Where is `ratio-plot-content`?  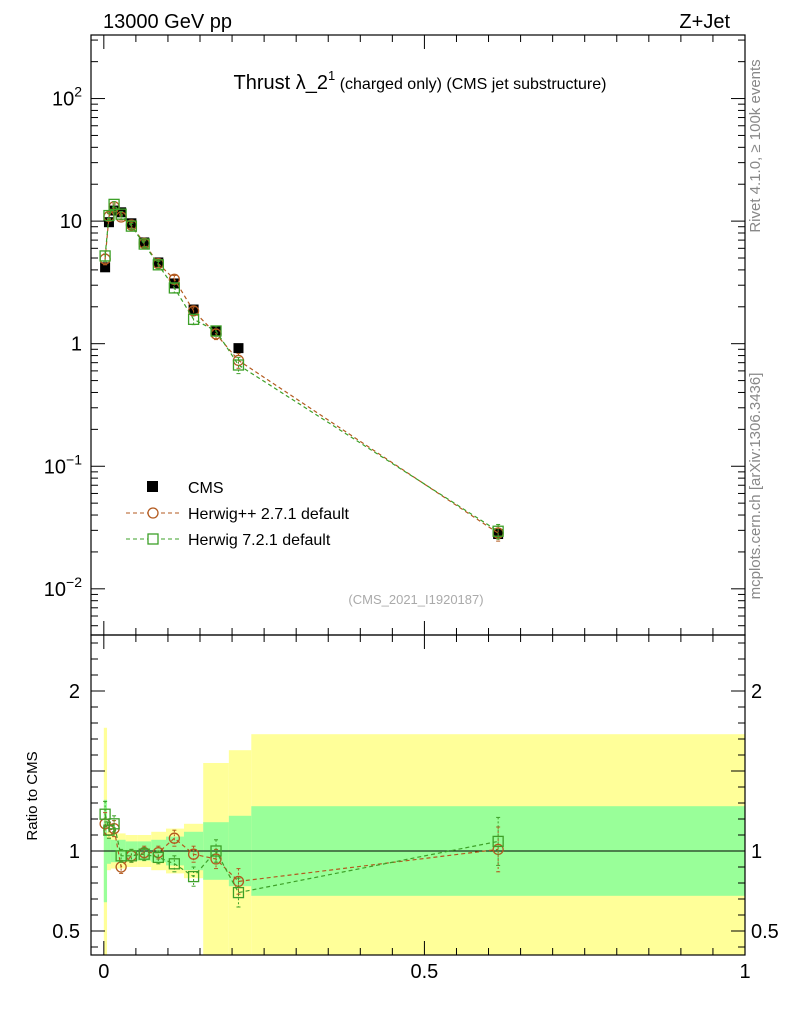 ratio-plot-content is located at coordinates (418, 854).